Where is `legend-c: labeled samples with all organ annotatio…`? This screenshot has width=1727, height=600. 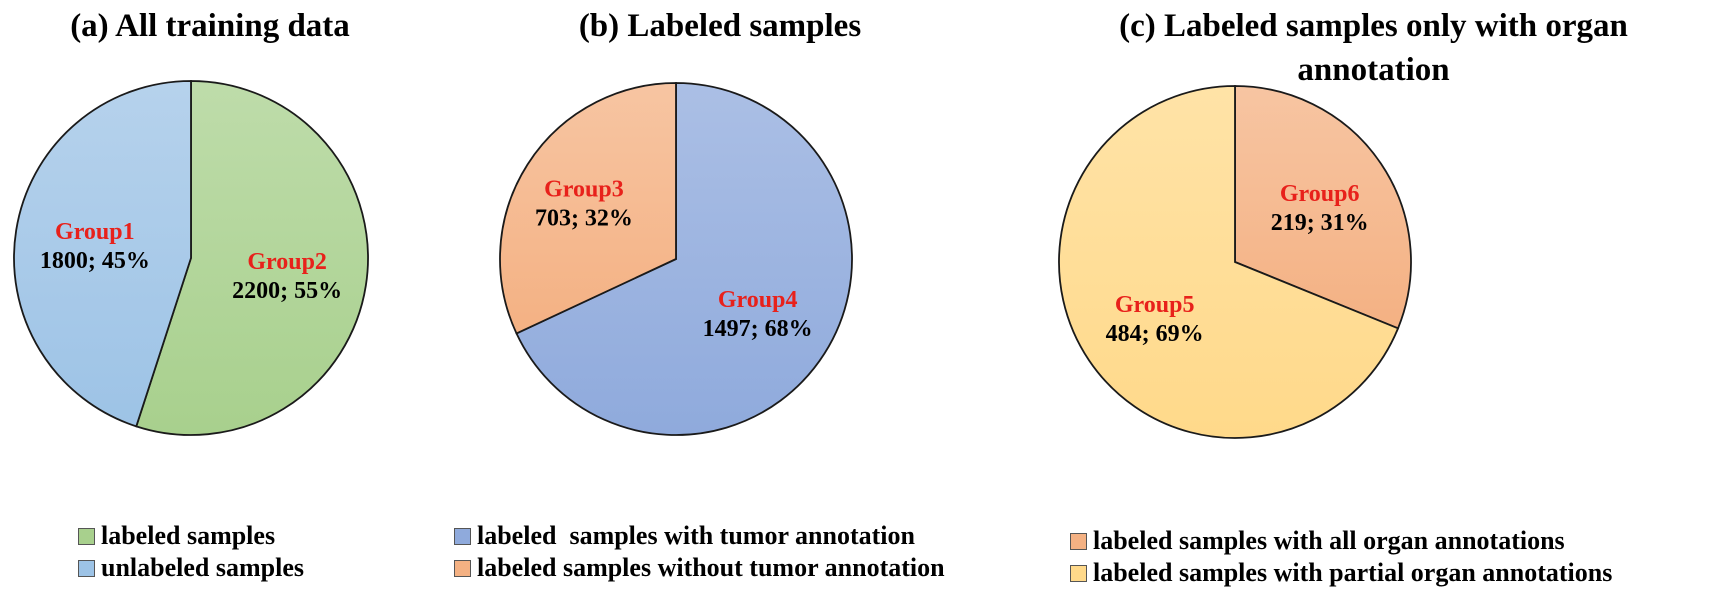 legend-c: labeled samples with all organ annotatio… is located at coordinates (1341, 557).